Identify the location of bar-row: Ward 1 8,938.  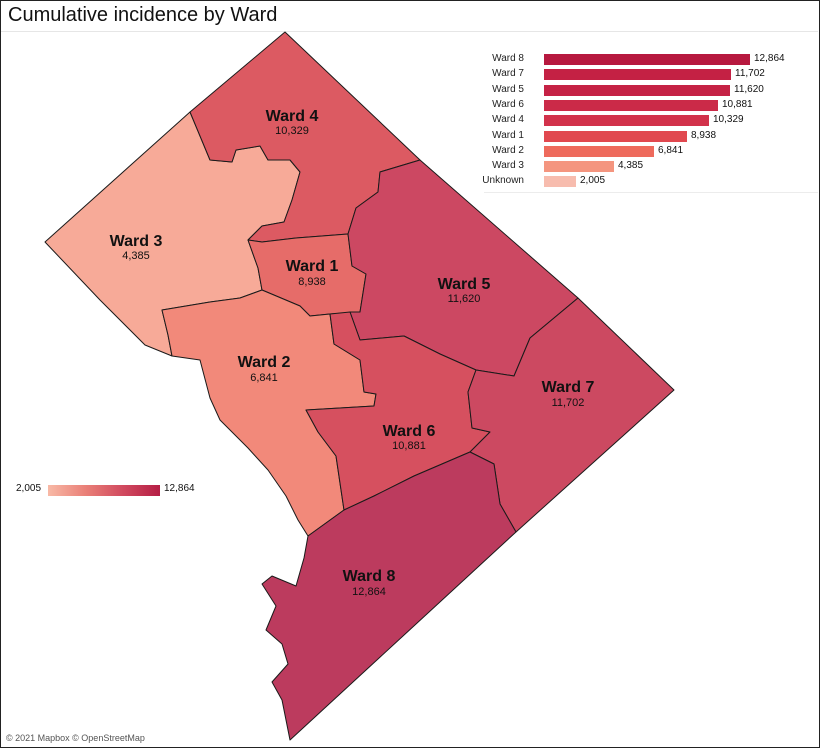
(651, 136).